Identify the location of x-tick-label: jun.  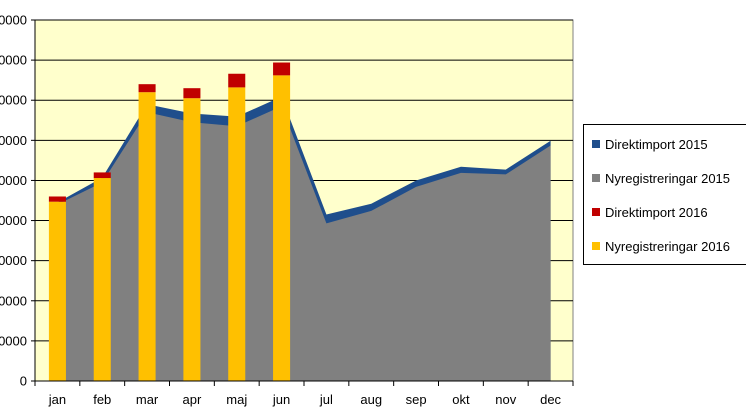
(281, 399).